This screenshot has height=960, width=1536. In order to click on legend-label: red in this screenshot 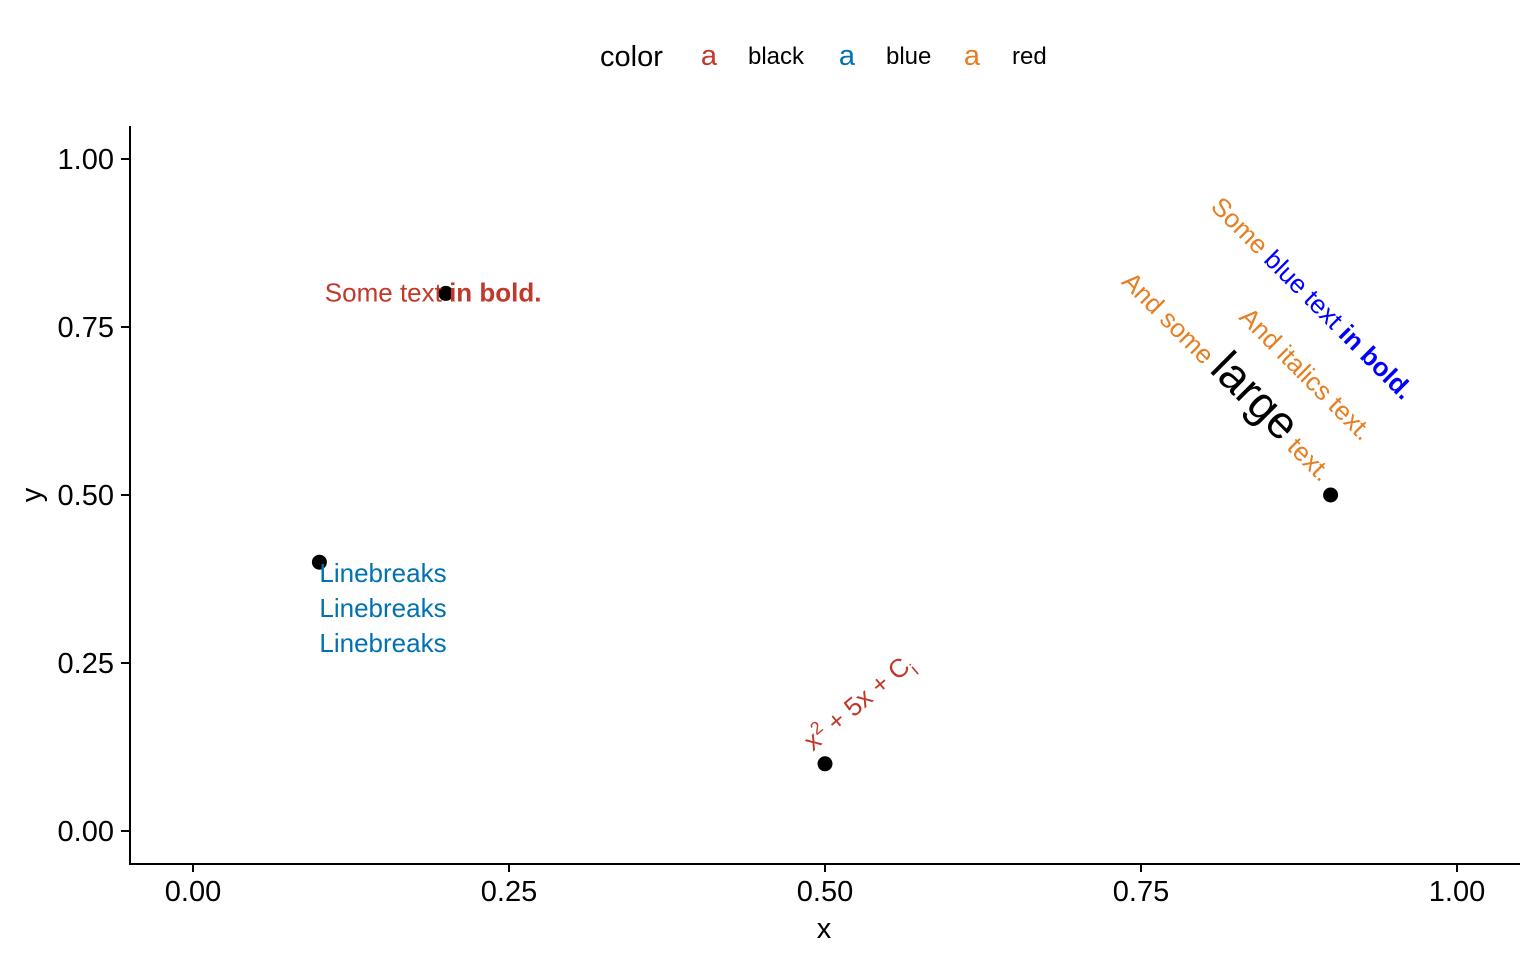, I will do `click(1029, 56)`.